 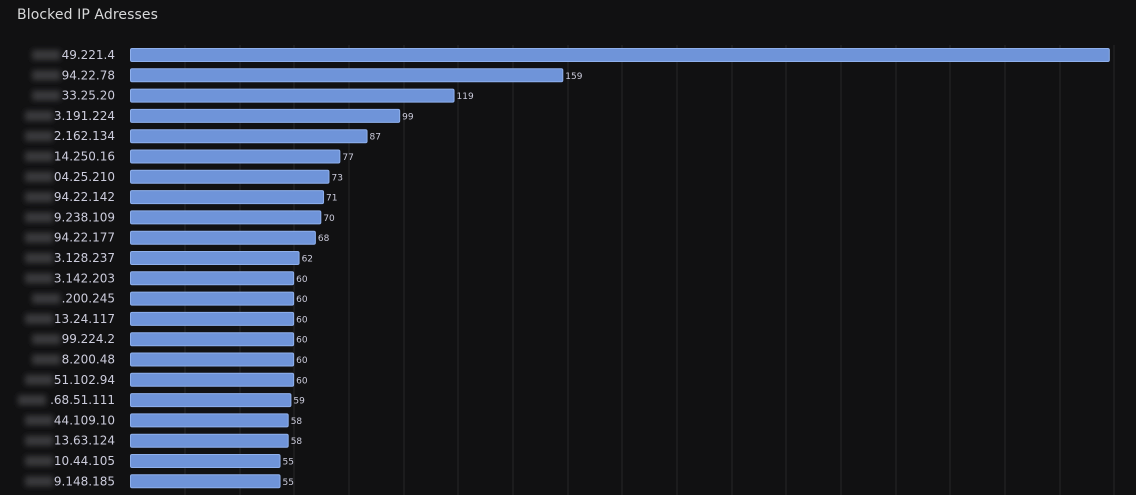 I want to click on category-label: 10.44.105, so click(x=84, y=461).